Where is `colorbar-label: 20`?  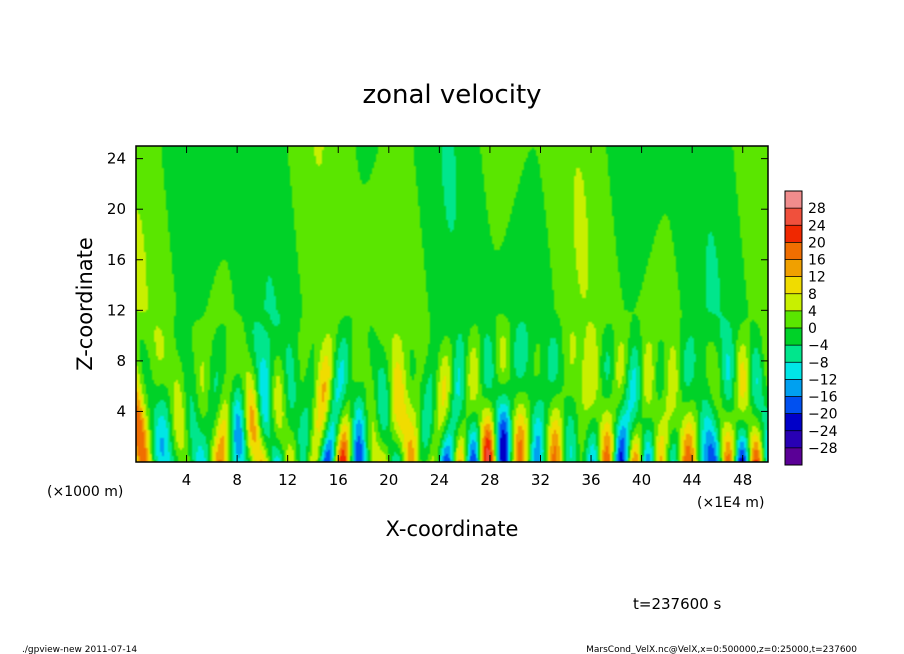
colorbar-label: 20 is located at coordinates (817, 243).